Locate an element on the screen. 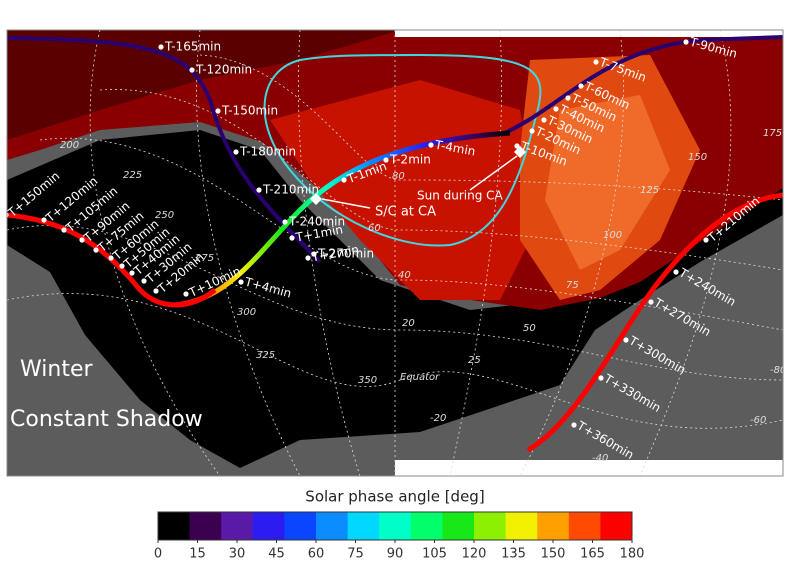 The image size is (789, 564). grid-label: 300 is located at coordinates (246, 312).